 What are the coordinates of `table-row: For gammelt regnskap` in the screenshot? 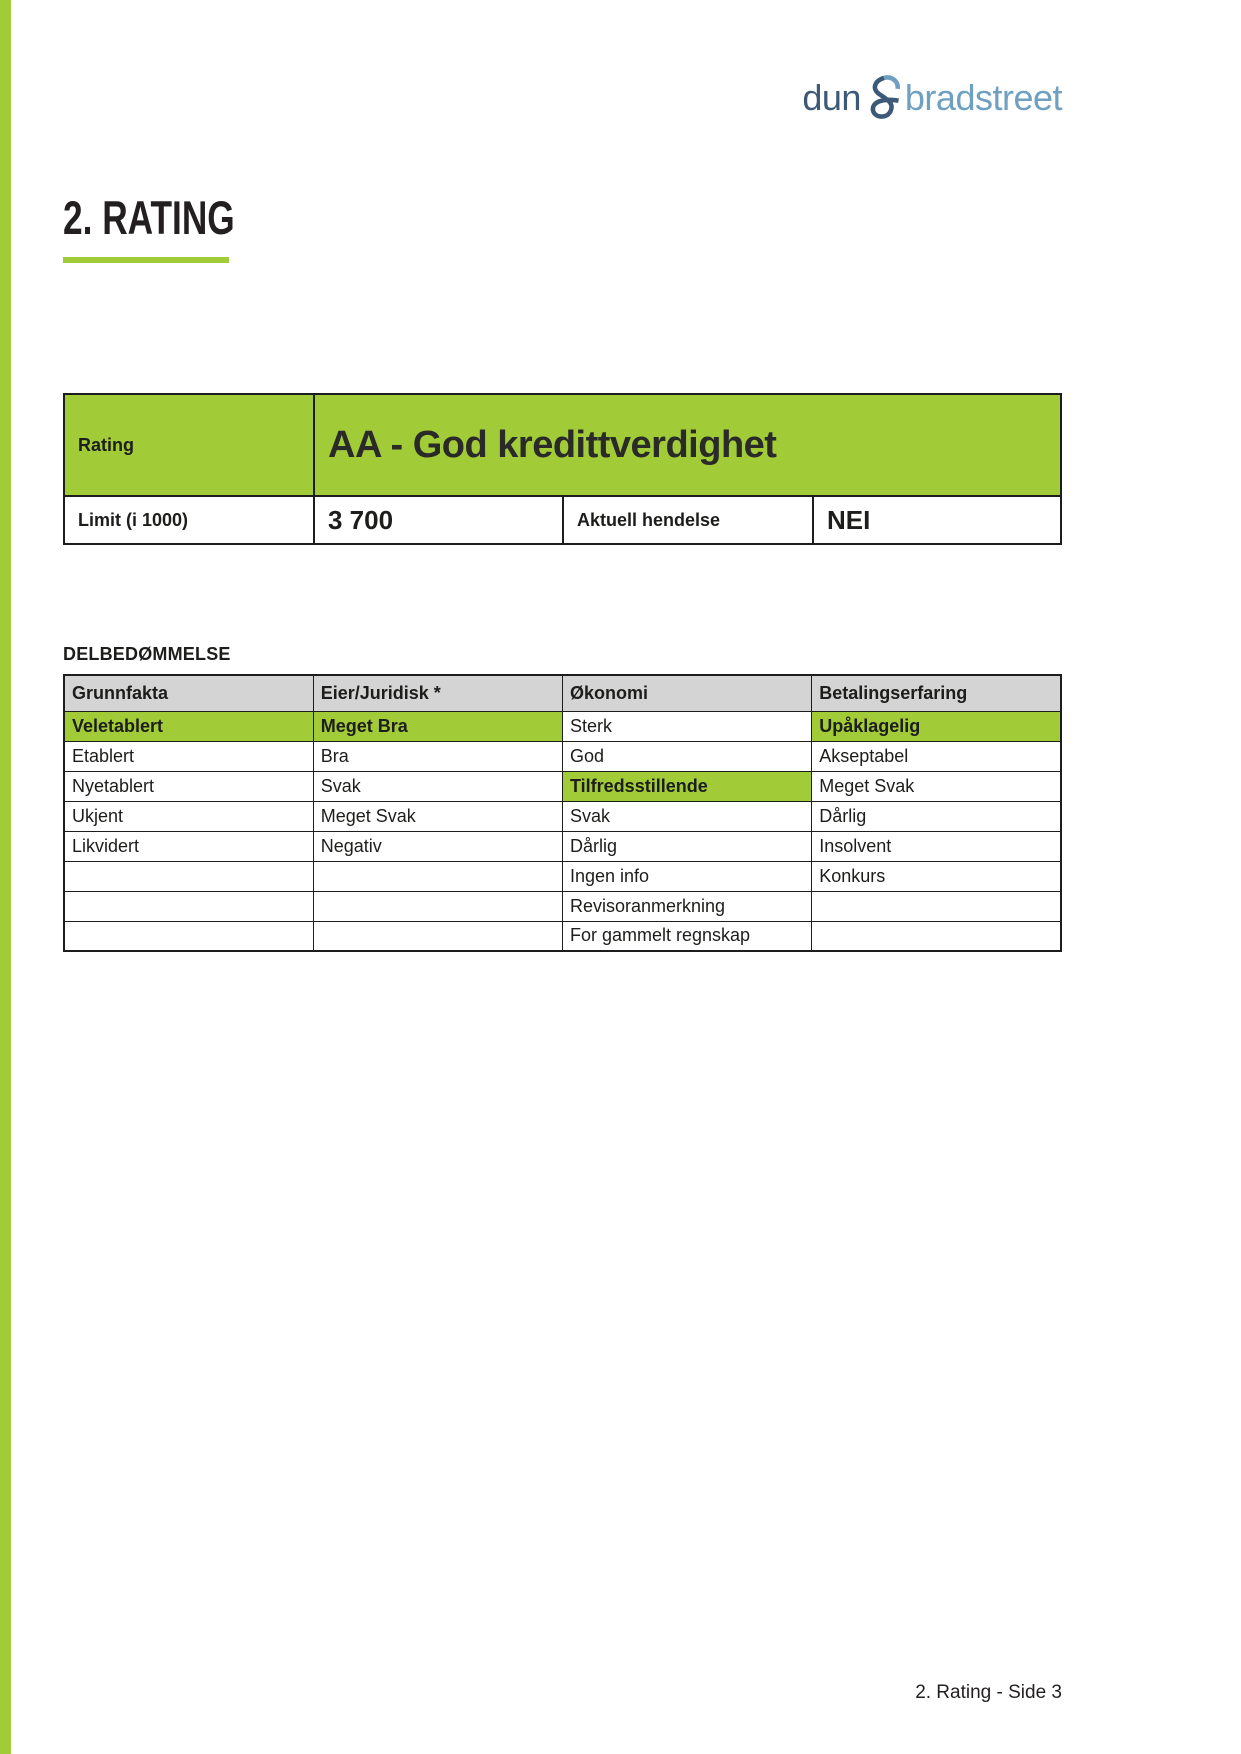 It's located at (562, 936).